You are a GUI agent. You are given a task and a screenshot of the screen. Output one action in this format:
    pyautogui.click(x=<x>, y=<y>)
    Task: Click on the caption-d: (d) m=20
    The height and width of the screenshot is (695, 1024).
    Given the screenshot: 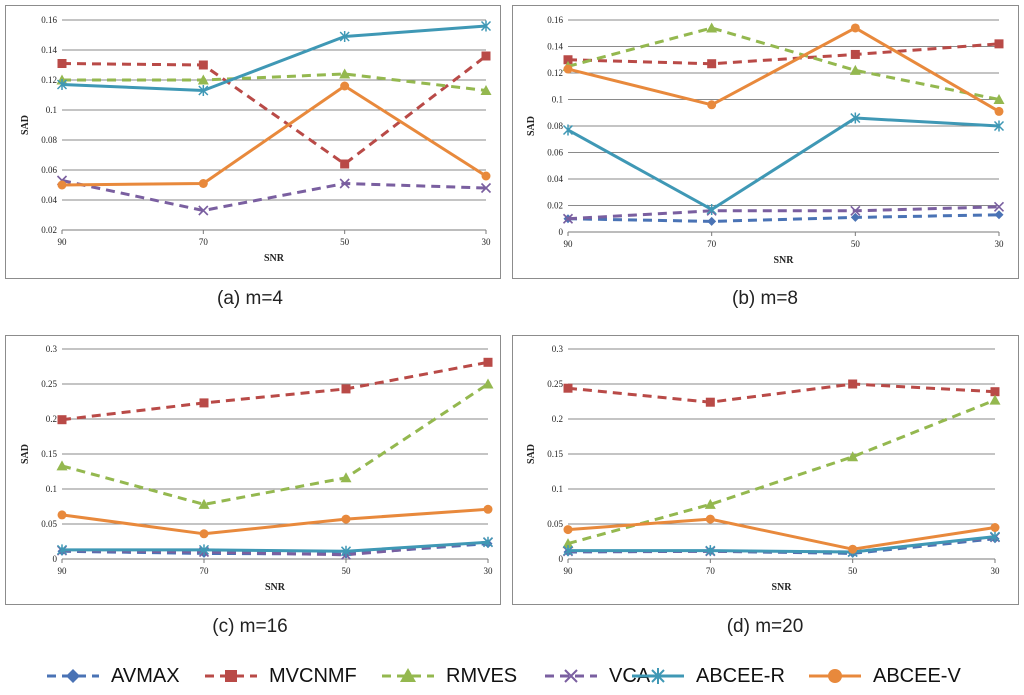 What is the action you would take?
    pyautogui.click(x=765, y=626)
    